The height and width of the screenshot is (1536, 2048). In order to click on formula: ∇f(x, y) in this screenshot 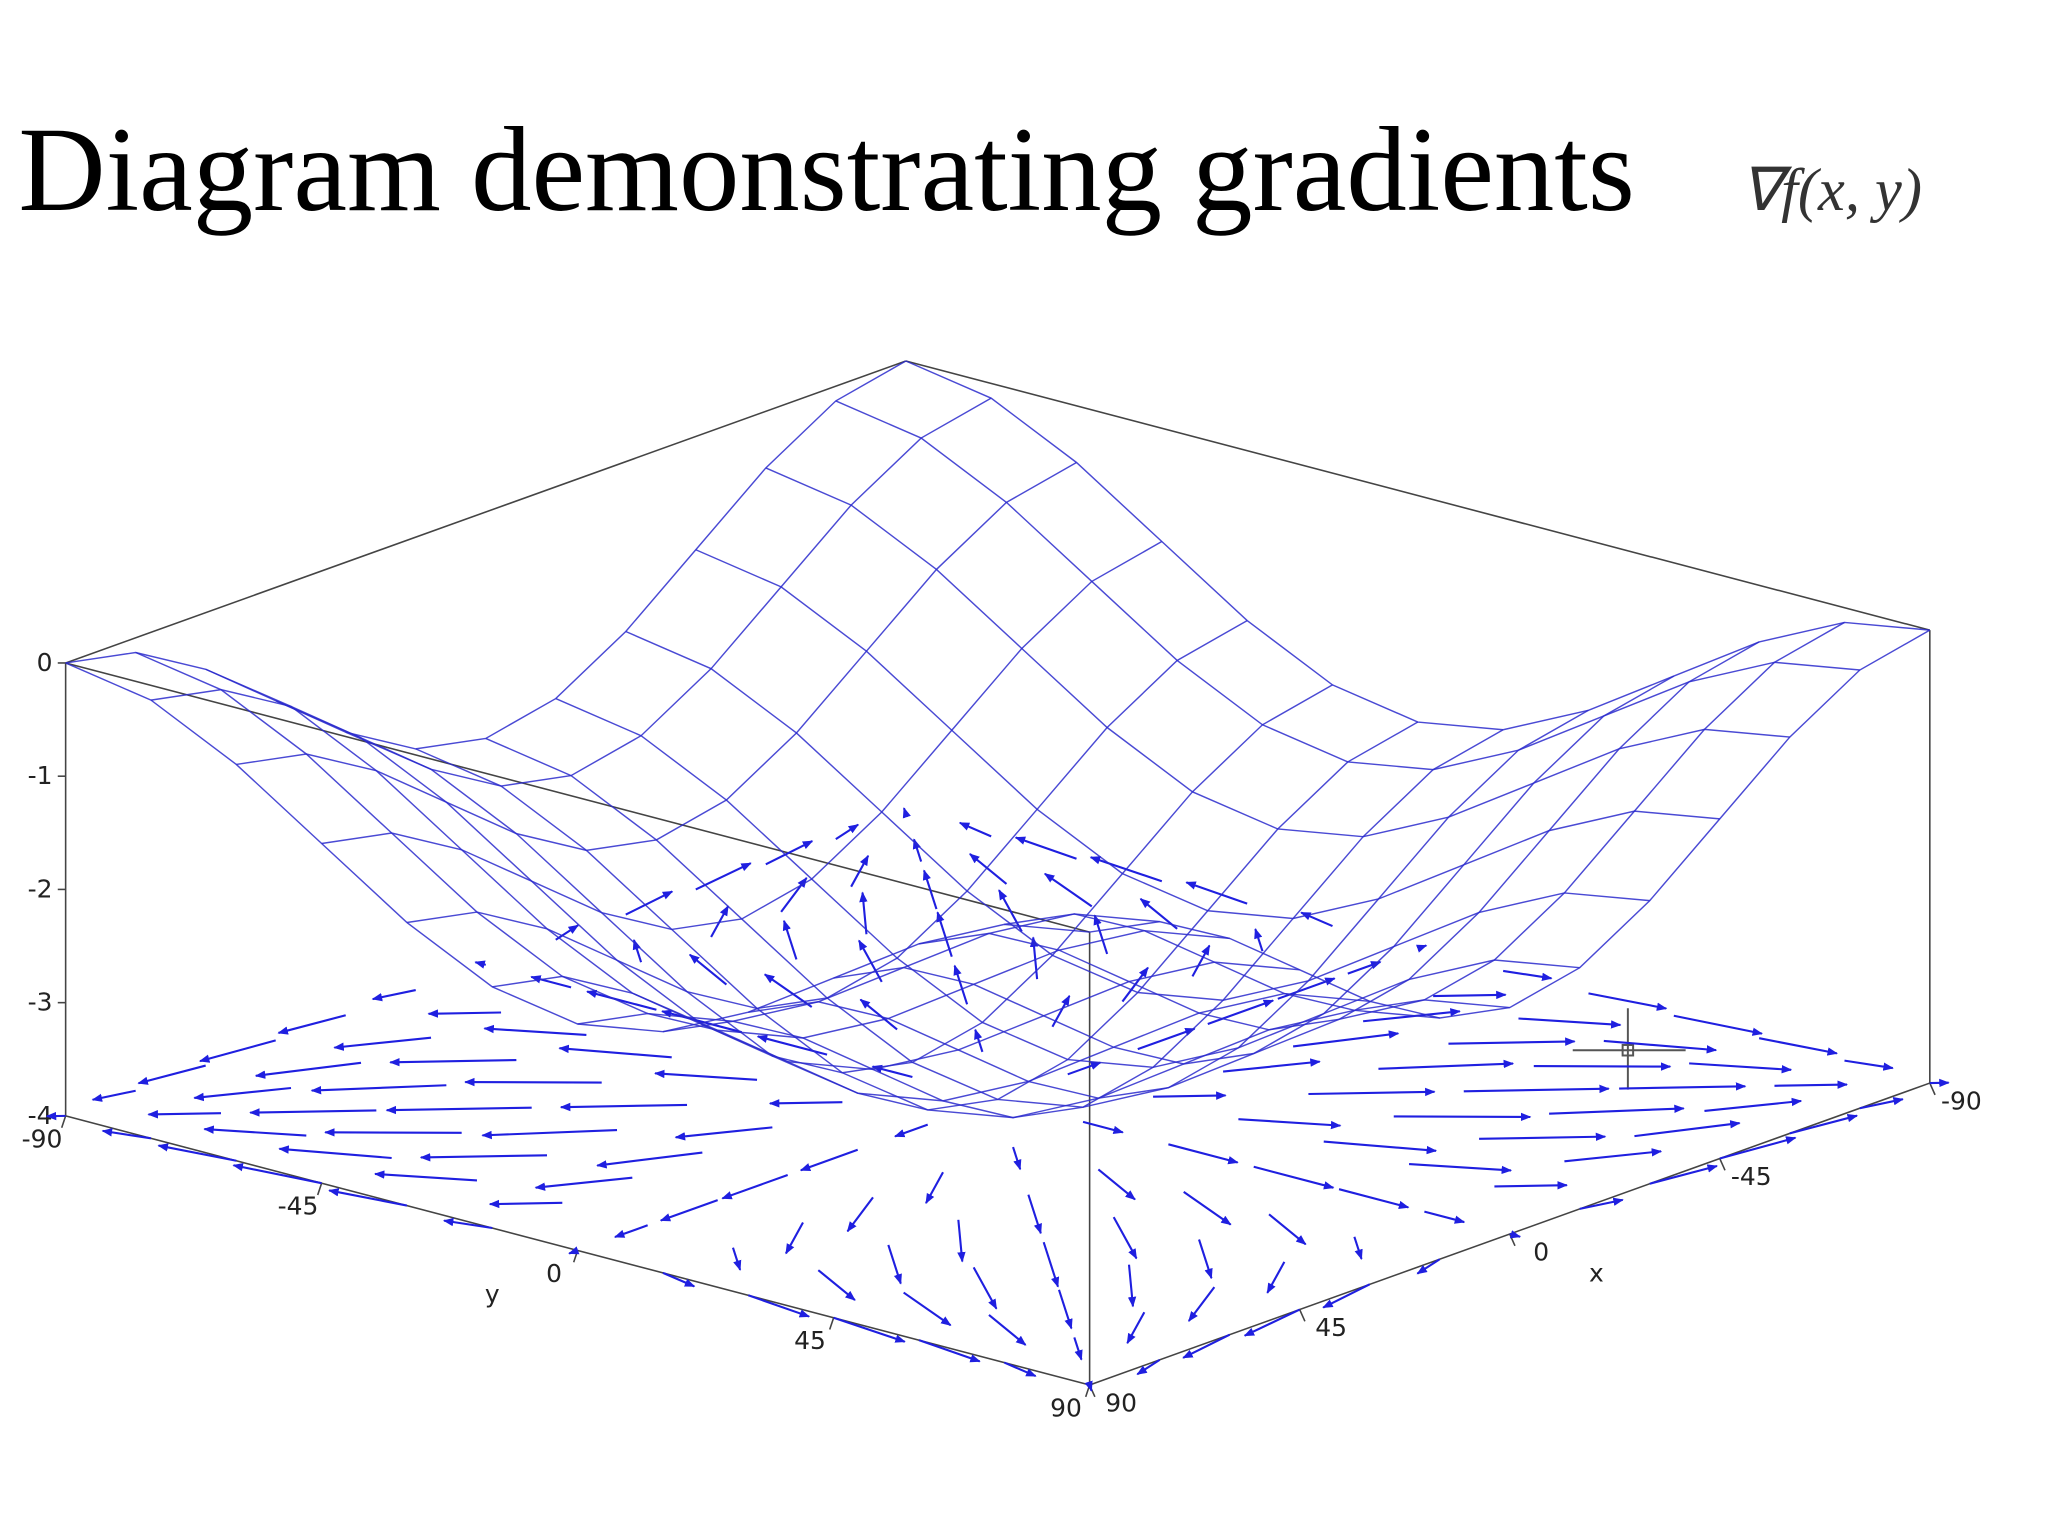, I will do `click(1831, 190)`.